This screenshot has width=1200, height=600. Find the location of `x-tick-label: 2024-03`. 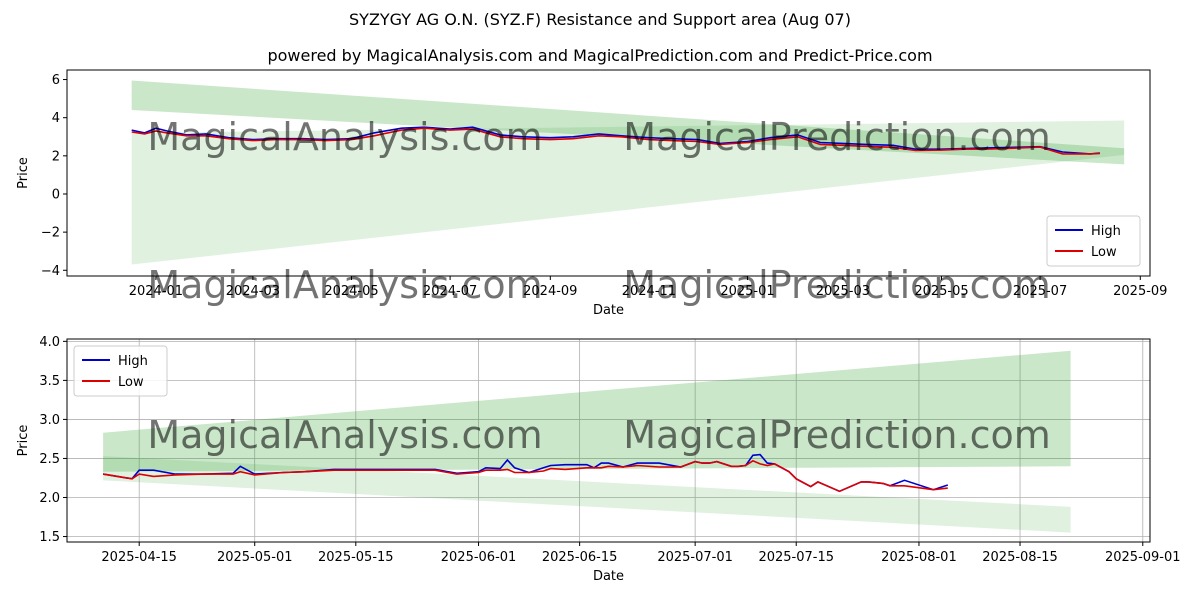

x-tick-label: 2024-03 is located at coordinates (253, 291).